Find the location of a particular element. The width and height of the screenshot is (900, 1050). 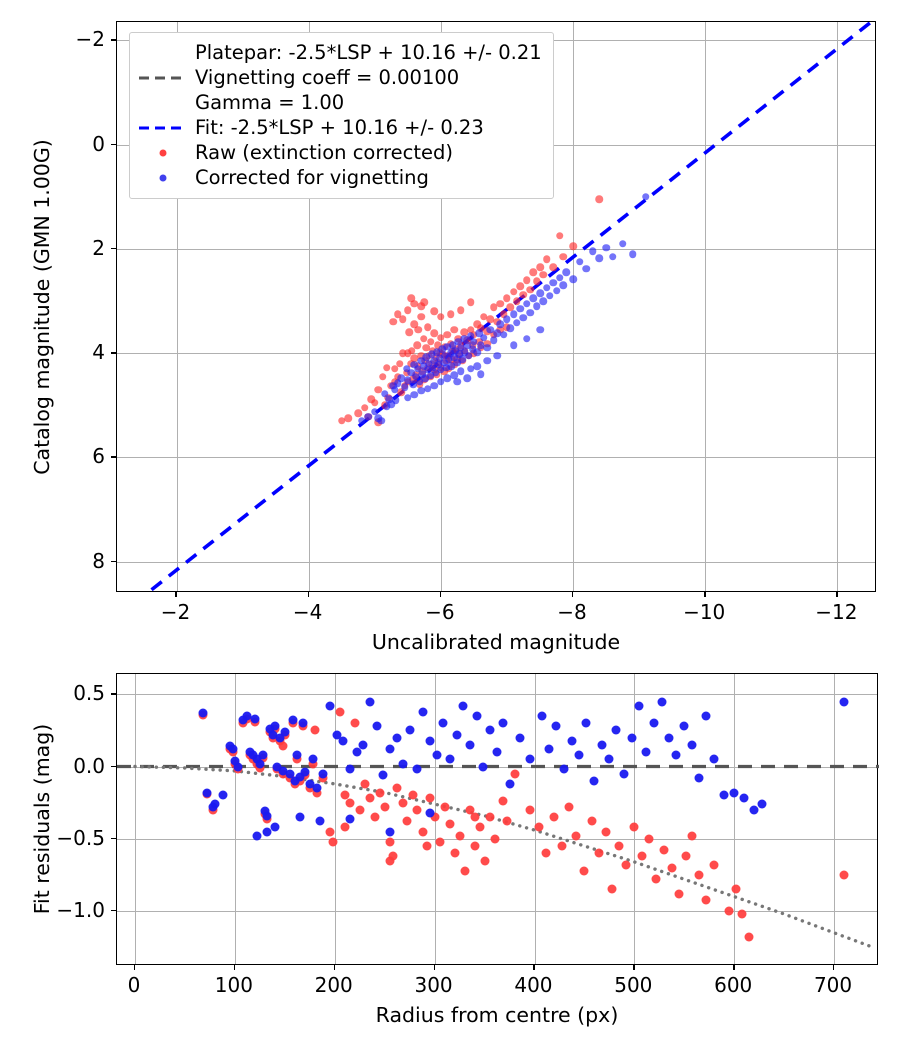

x-axis-tick-label: −8 is located at coordinates (572, 612).